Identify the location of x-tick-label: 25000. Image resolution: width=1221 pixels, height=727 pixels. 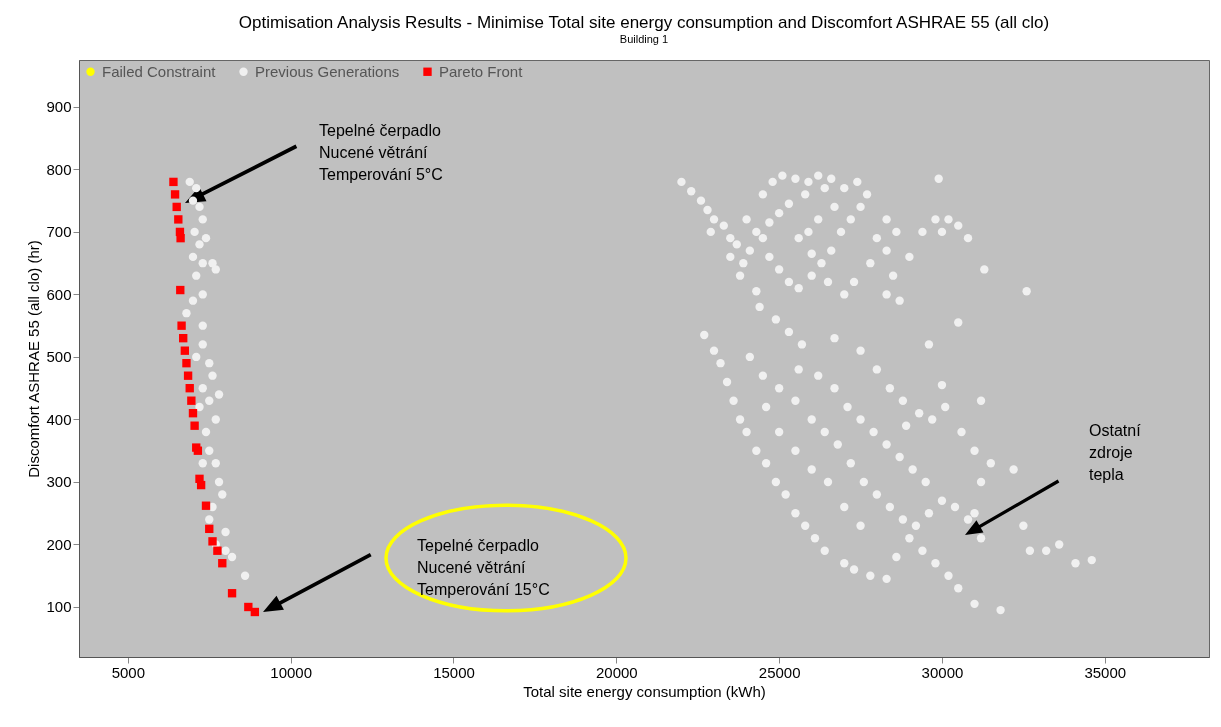
(779, 672).